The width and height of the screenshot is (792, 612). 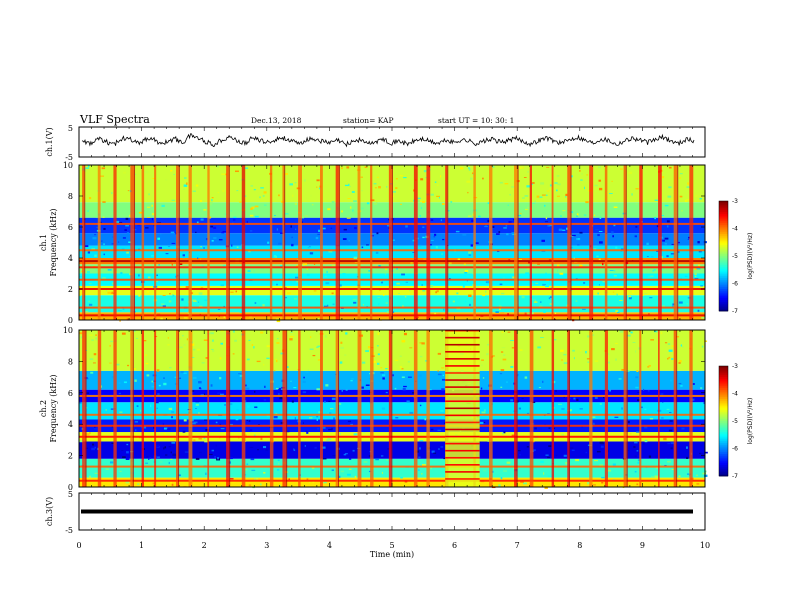 I want to click on x-tick-label: 9, so click(x=642, y=545).